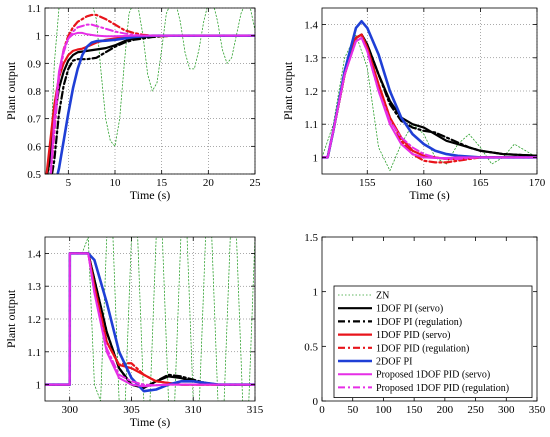 This screenshot has width=550, height=437. What do you see at coordinates (367, 183) in the screenshot?
I see `x-tick-label: 155` at bounding box center [367, 183].